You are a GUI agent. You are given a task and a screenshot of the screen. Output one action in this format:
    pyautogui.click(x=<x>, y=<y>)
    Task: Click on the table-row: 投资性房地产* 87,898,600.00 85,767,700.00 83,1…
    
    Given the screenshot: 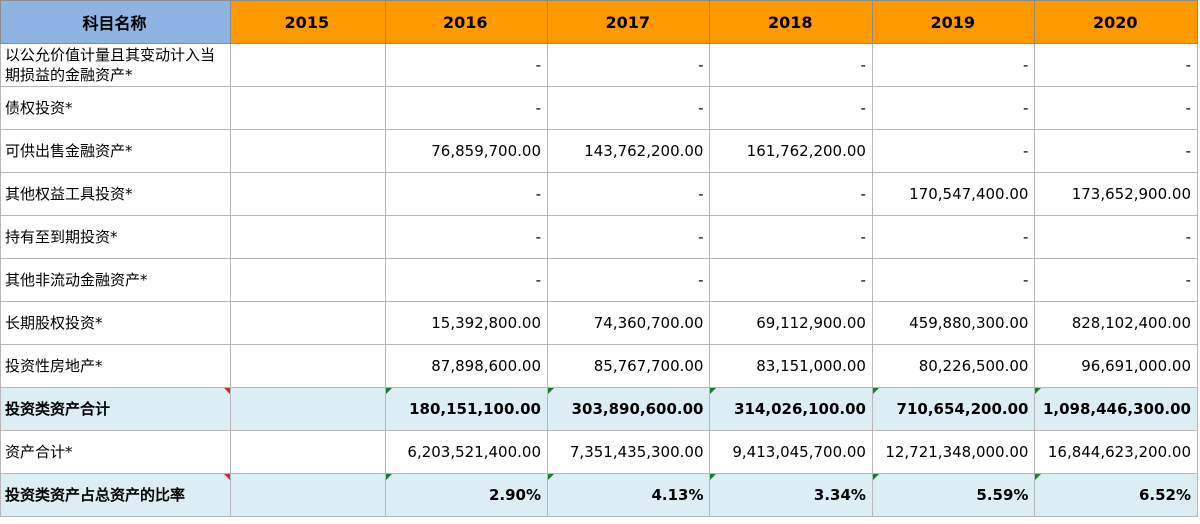 What is the action you would take?
    pyautogui.click(x=599, y=366)
    